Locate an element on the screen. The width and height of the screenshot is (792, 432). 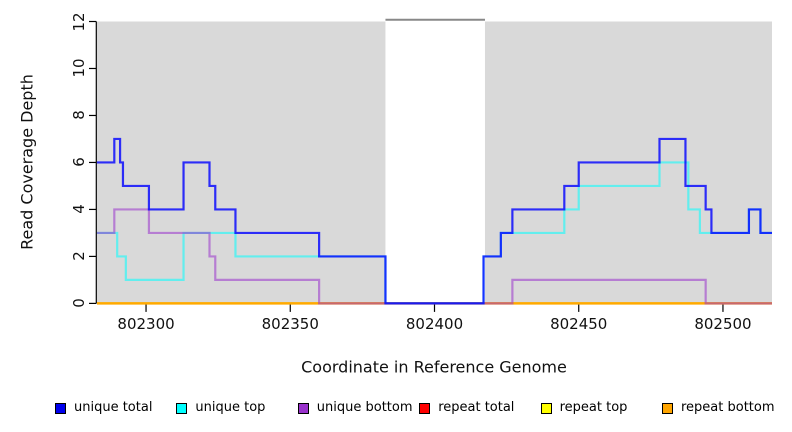
legend-item-repeat-total: repeat total is located at coordinates (466, 408).